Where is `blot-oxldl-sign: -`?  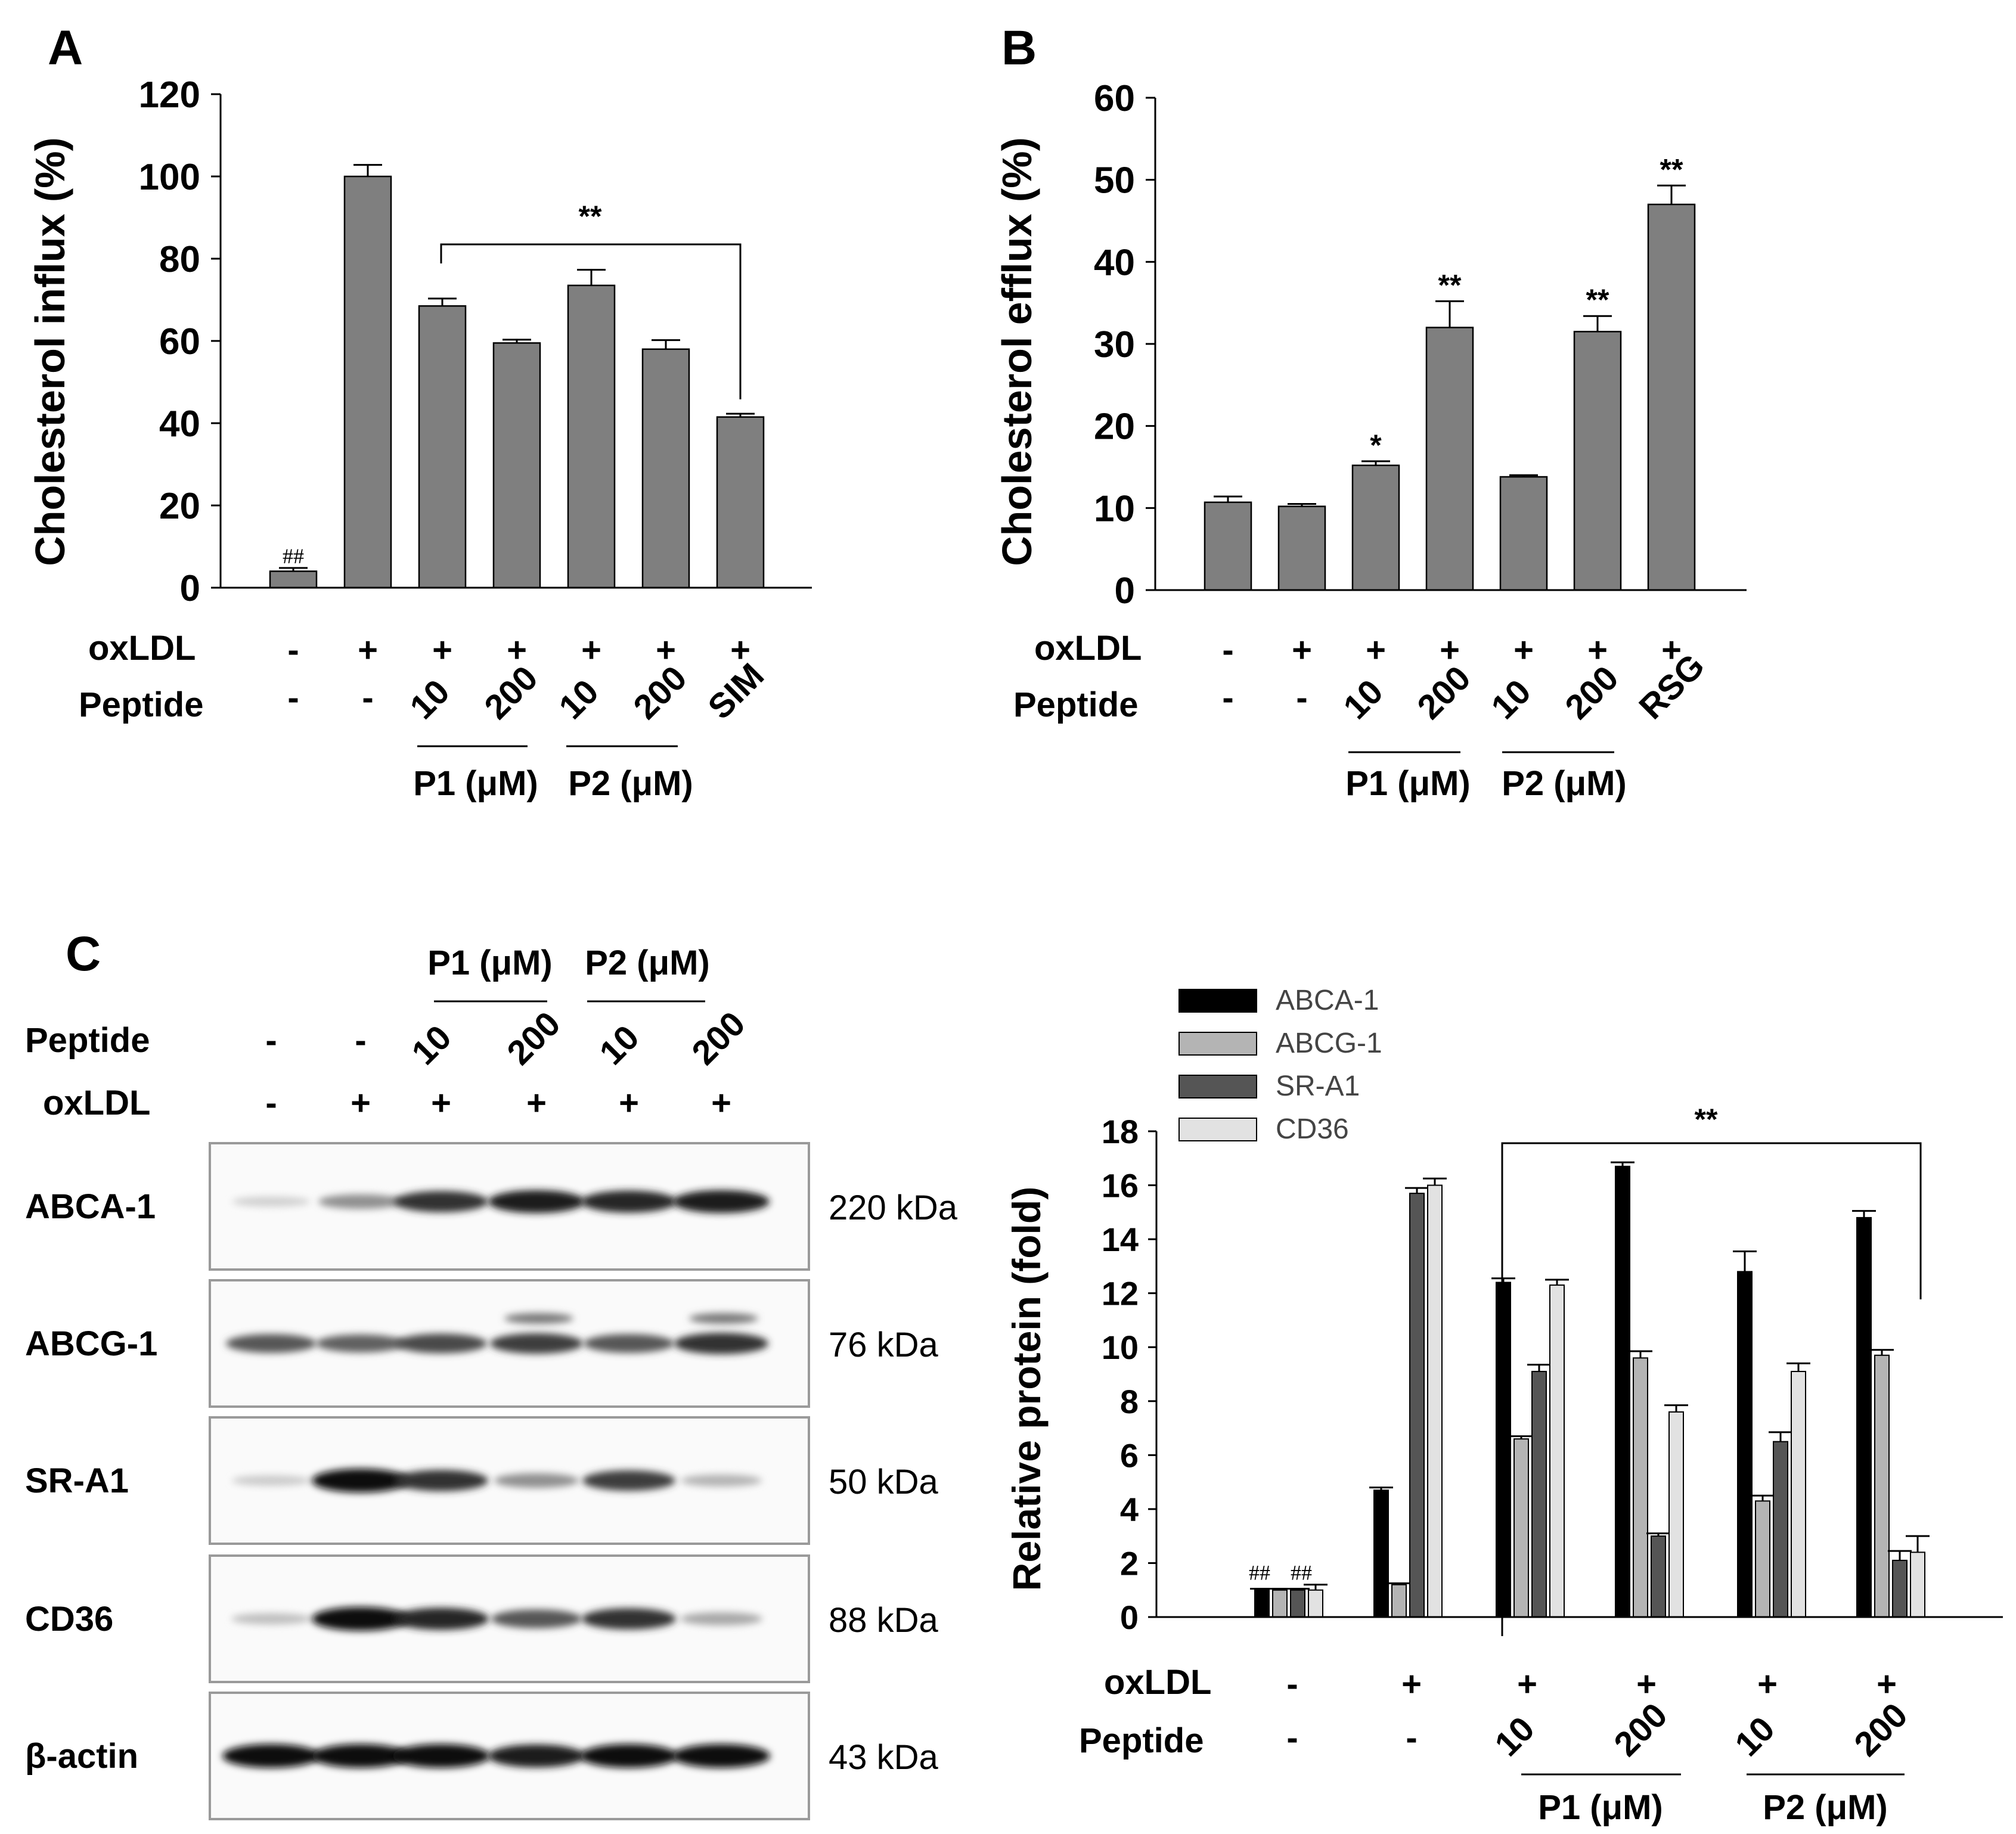 blot-oxldl-sign: - is located at coordinates (271, 1103).